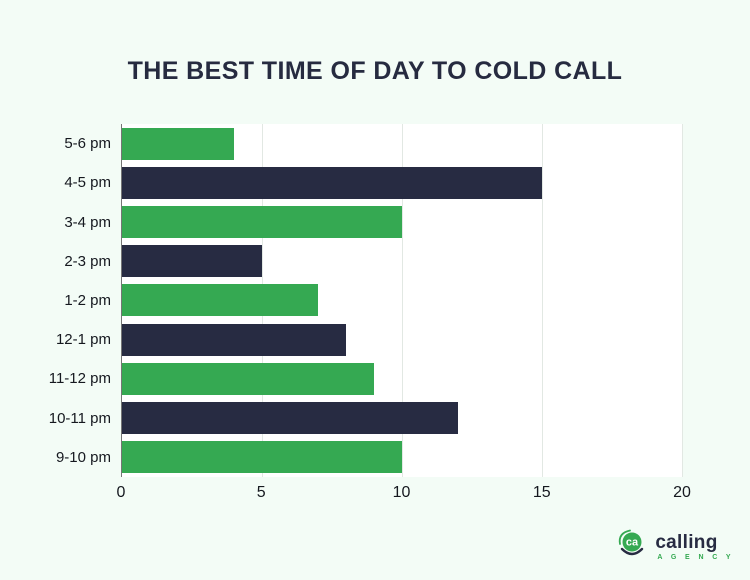 The height and width of the screenshot is (580, 750). What do you see at coordinates (87, 300) in the screenshot?
I see `y-label-1-2pm: 1-2 pm` at bounding box center [87, 300].